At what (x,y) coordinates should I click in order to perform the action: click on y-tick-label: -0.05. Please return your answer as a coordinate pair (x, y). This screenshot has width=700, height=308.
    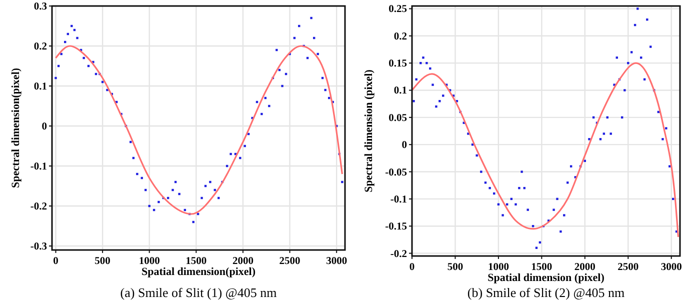
    Looking at the image, I should click on (396, 172).